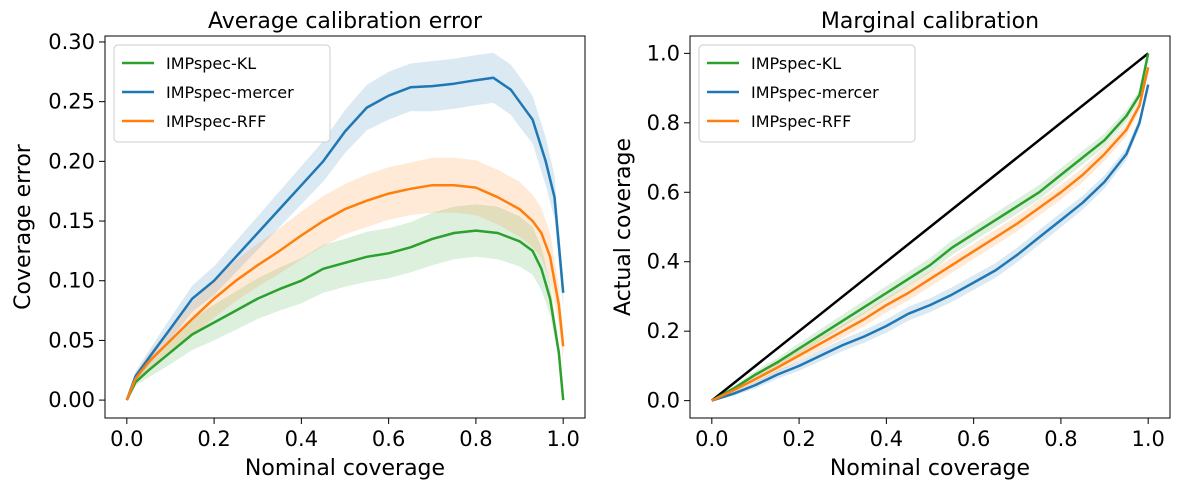 Image resolution: width=1180 pixels, height=490 pixels. What do you see at coordinates (71, 102) in the screenshot?
I see `y-tick-label: 0.25` at bounding box center [71, 102].